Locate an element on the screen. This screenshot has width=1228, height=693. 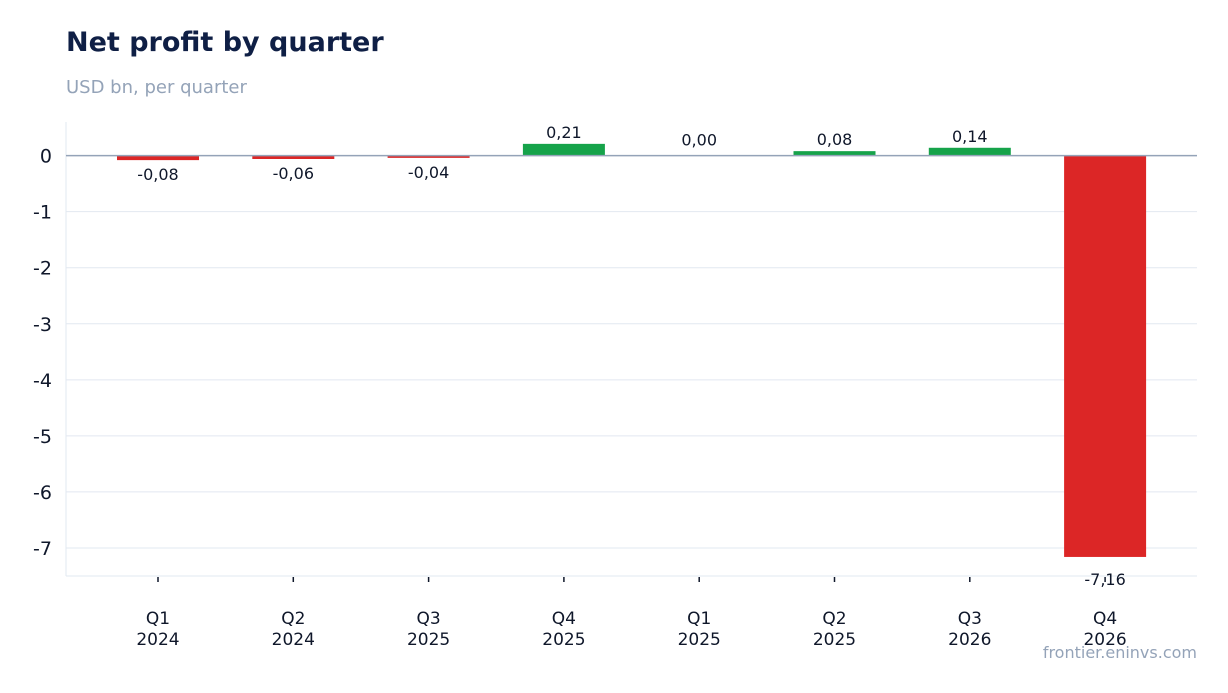
x-tick-label: Q1 2025 is located at coordinates (699, 629).